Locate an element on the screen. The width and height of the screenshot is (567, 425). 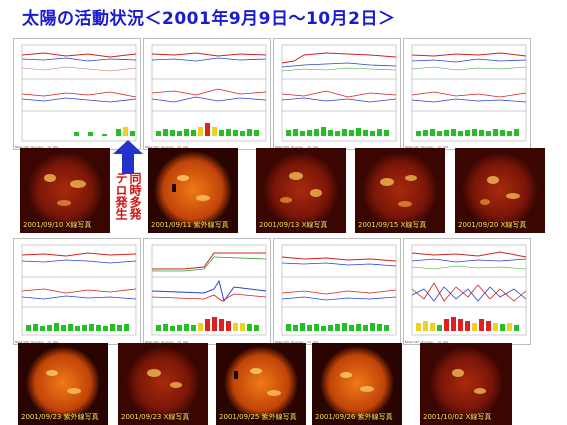
page-title: 太陽の活動状況＜2001年9月9日～10月2日＞ is located at coordinates (209, 19).